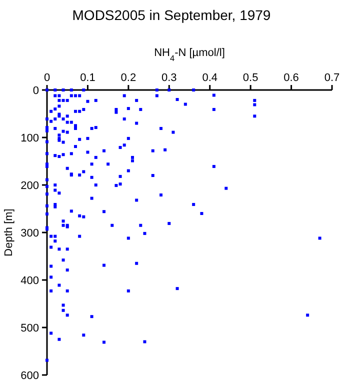 The image size is (343, 384). Describe the element at coordinates (88, 78) in the screenshot. I see `x-tick-label: 0.1` at that location.